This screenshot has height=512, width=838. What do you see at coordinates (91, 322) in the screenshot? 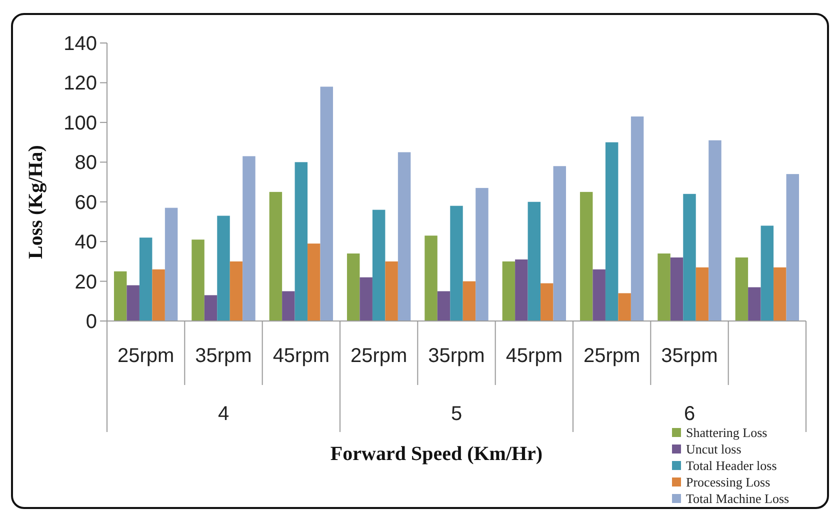
I see `y-tick-label: 0` at bounding box center [91, 322].